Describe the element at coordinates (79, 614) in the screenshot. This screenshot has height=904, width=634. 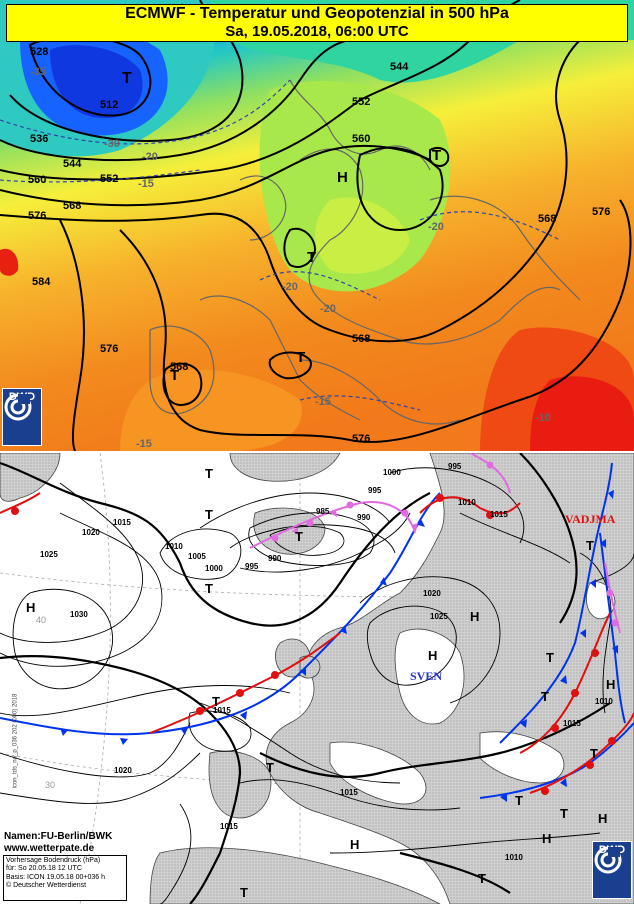
I see `isobar-label: 1030` at that location.